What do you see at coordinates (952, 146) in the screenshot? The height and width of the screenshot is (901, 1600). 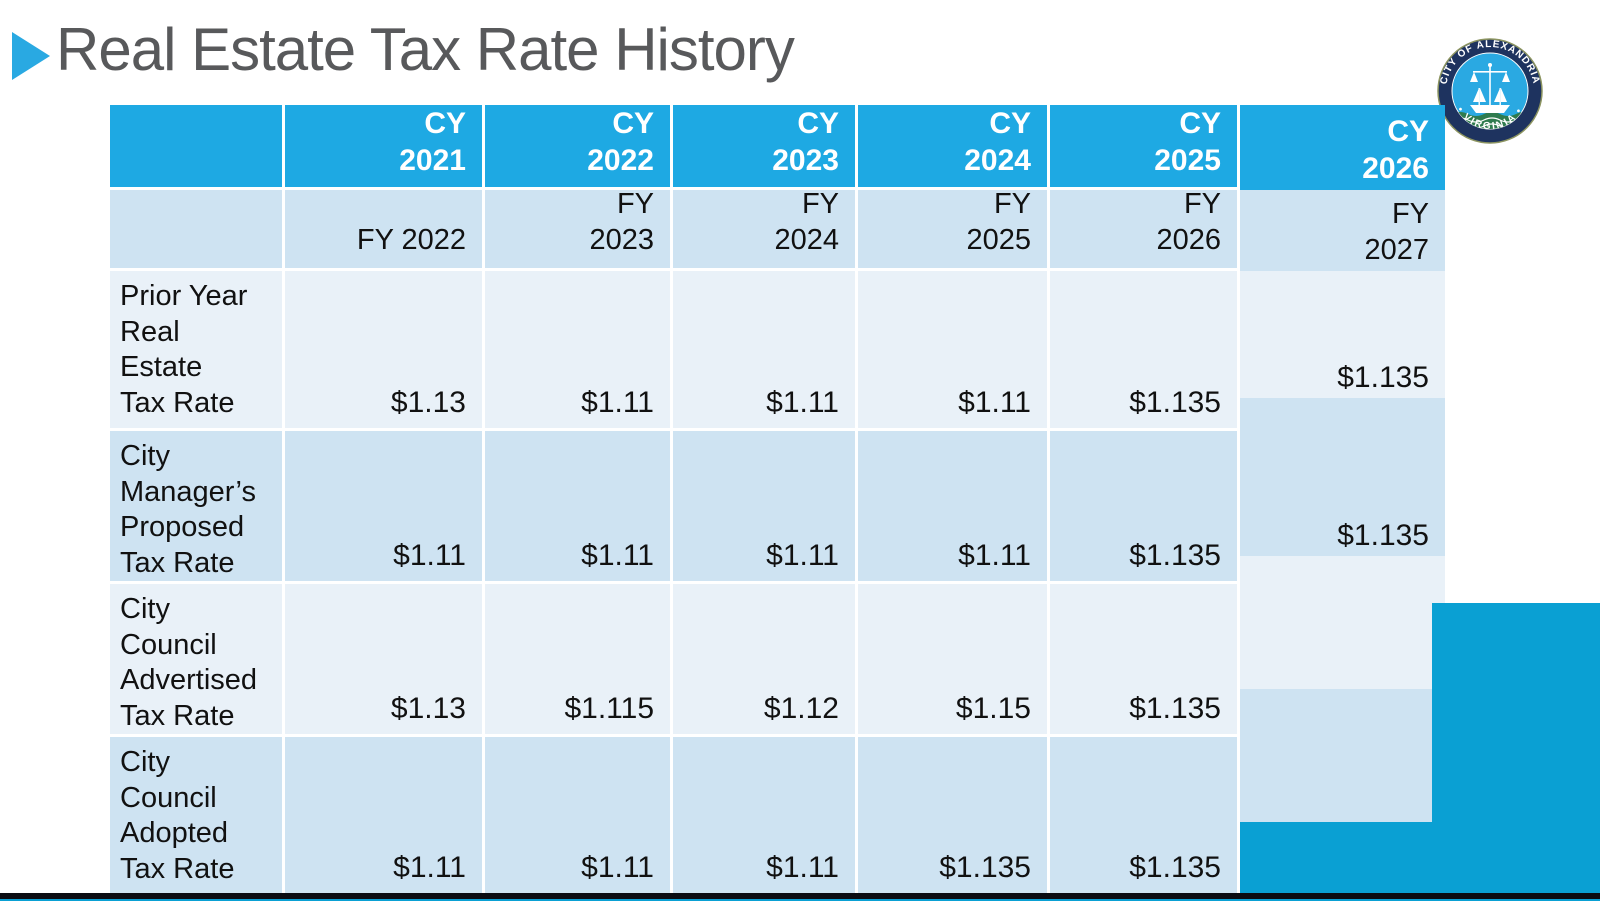 I see `cy-header-cell-2024: CY 2024` at bounding box center [952, 146].